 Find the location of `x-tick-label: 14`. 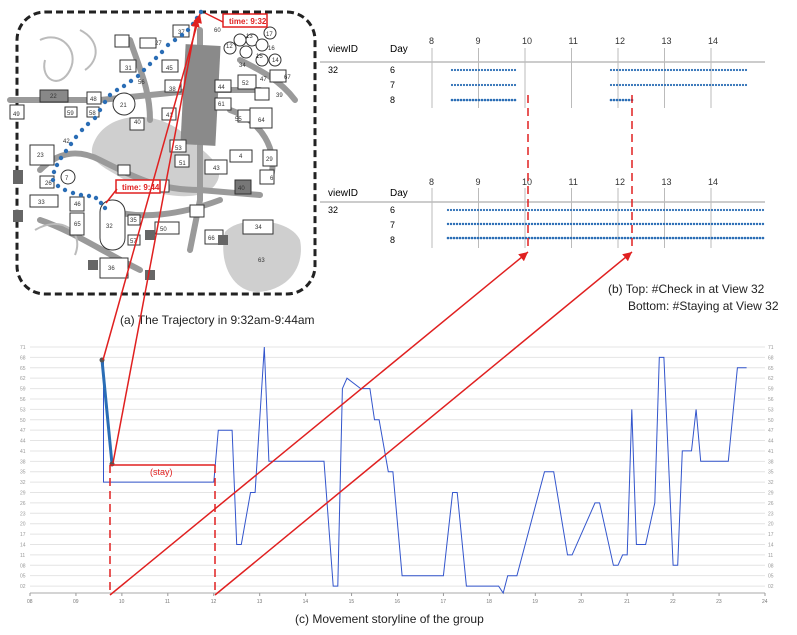

x-tick-label: 14 is located at coordinates (306, 602).